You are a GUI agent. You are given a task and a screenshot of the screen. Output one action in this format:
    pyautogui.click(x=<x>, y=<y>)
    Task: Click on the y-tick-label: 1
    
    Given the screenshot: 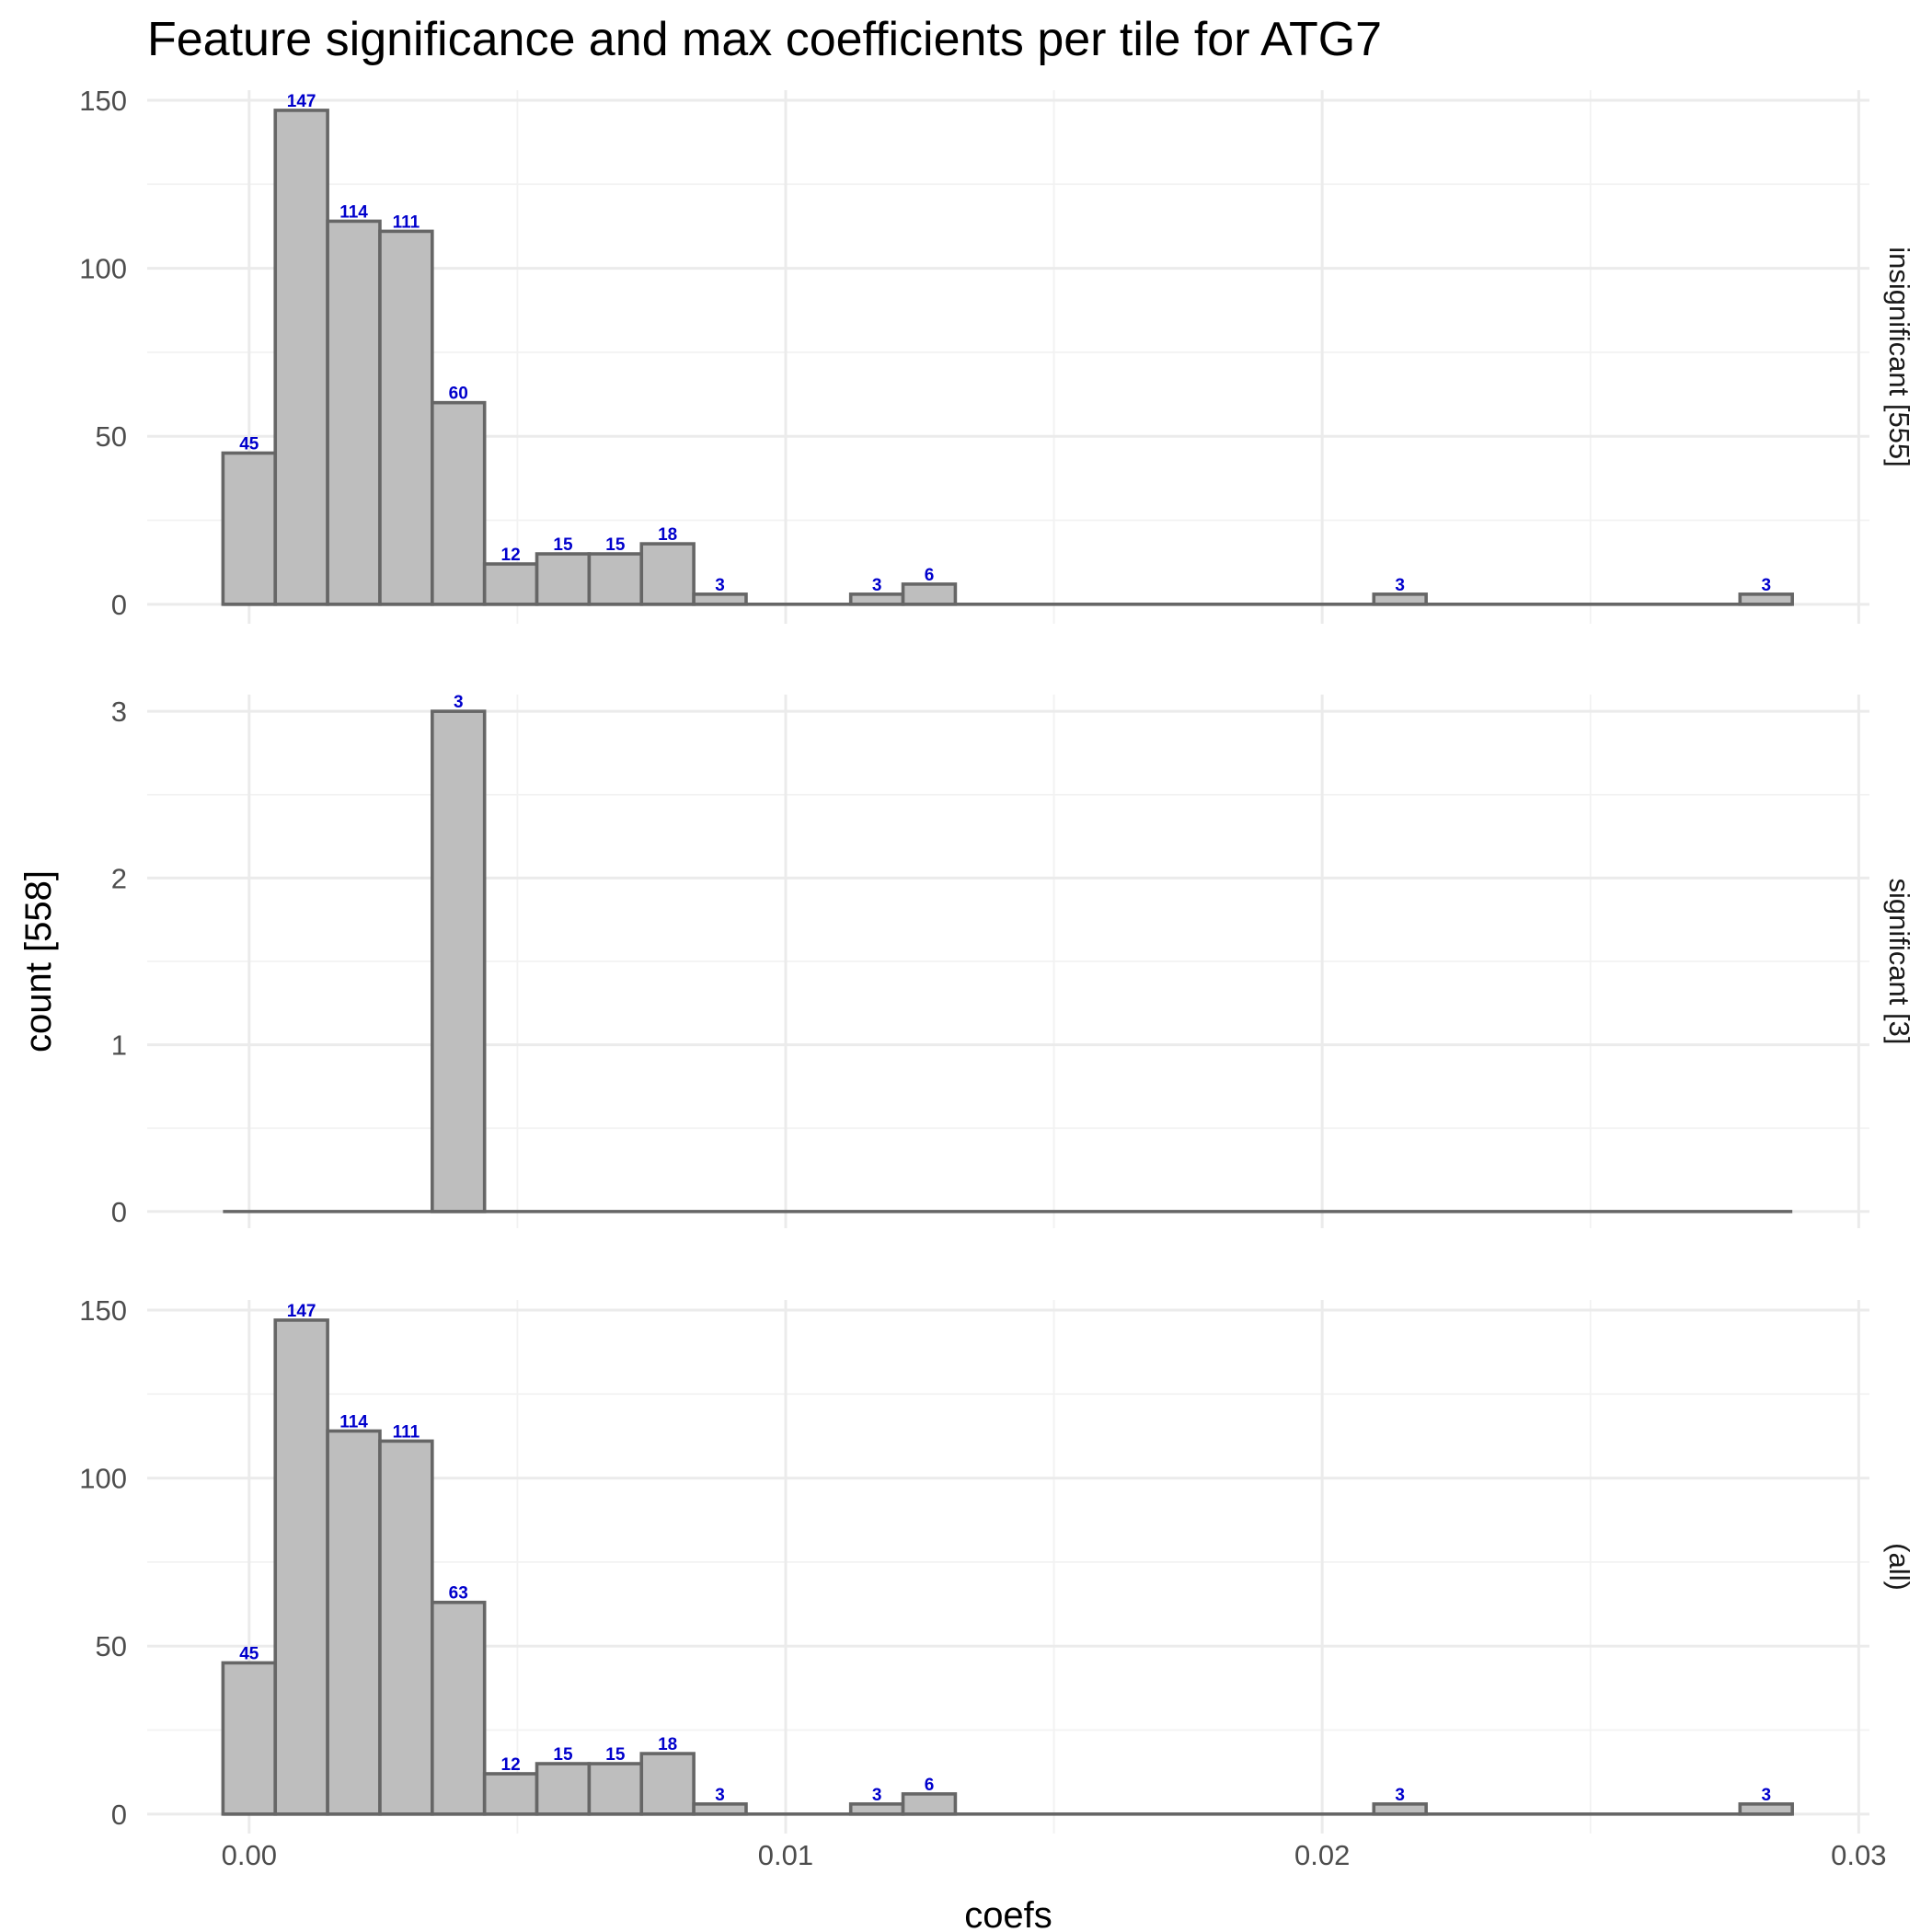 What is the action you would take?
    pyautogui.click(x=119, y=1045)
    